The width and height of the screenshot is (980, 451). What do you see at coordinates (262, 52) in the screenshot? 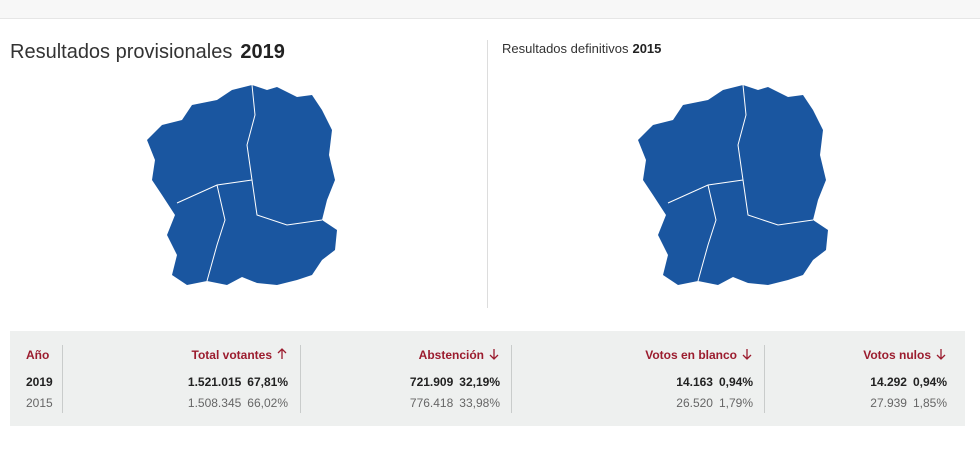
I see `title-year: 2019` at bounding box center [262, 52].